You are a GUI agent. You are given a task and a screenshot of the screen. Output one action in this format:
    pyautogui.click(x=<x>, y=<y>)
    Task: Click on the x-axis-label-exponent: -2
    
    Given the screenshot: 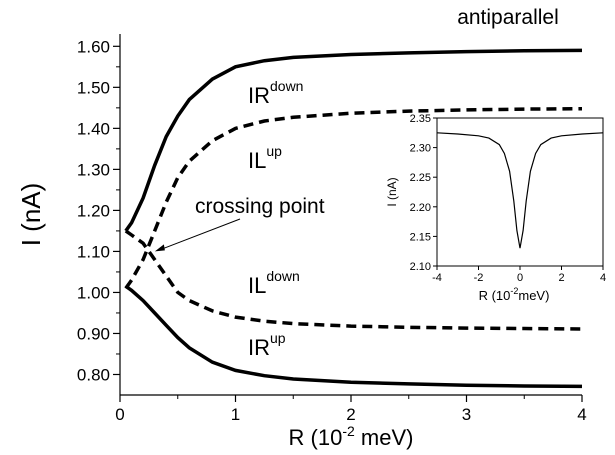 What is the action you would take?
    pyautogui.click(x=348, y=431)
    